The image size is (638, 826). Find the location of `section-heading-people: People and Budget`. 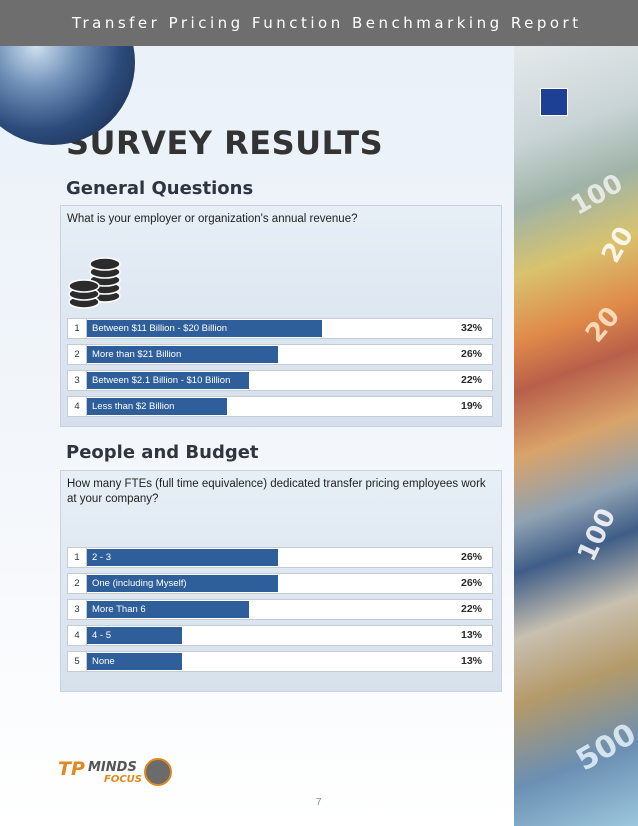

section-heading-people: People and Budget is located at coordinates (162, 452).